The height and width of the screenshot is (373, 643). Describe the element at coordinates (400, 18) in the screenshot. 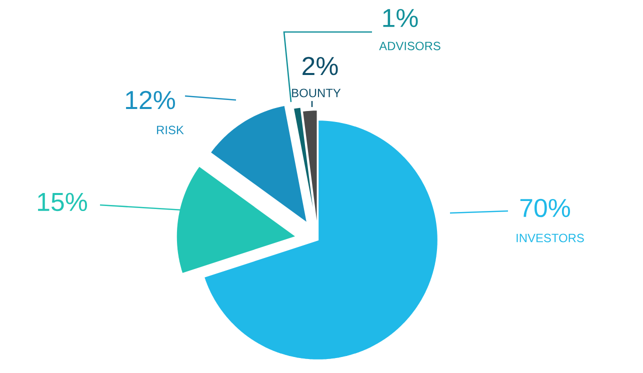

I see `data-label: 1%` at that location.